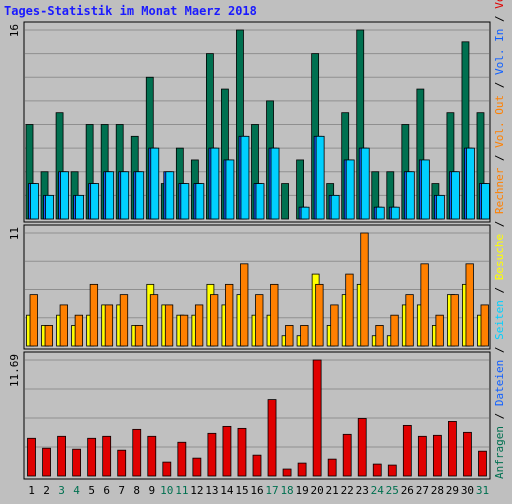 Image resolution: width=512 pixels, height=504 pixels. I want to click on x-tick-label: 16, so click(256, 490).